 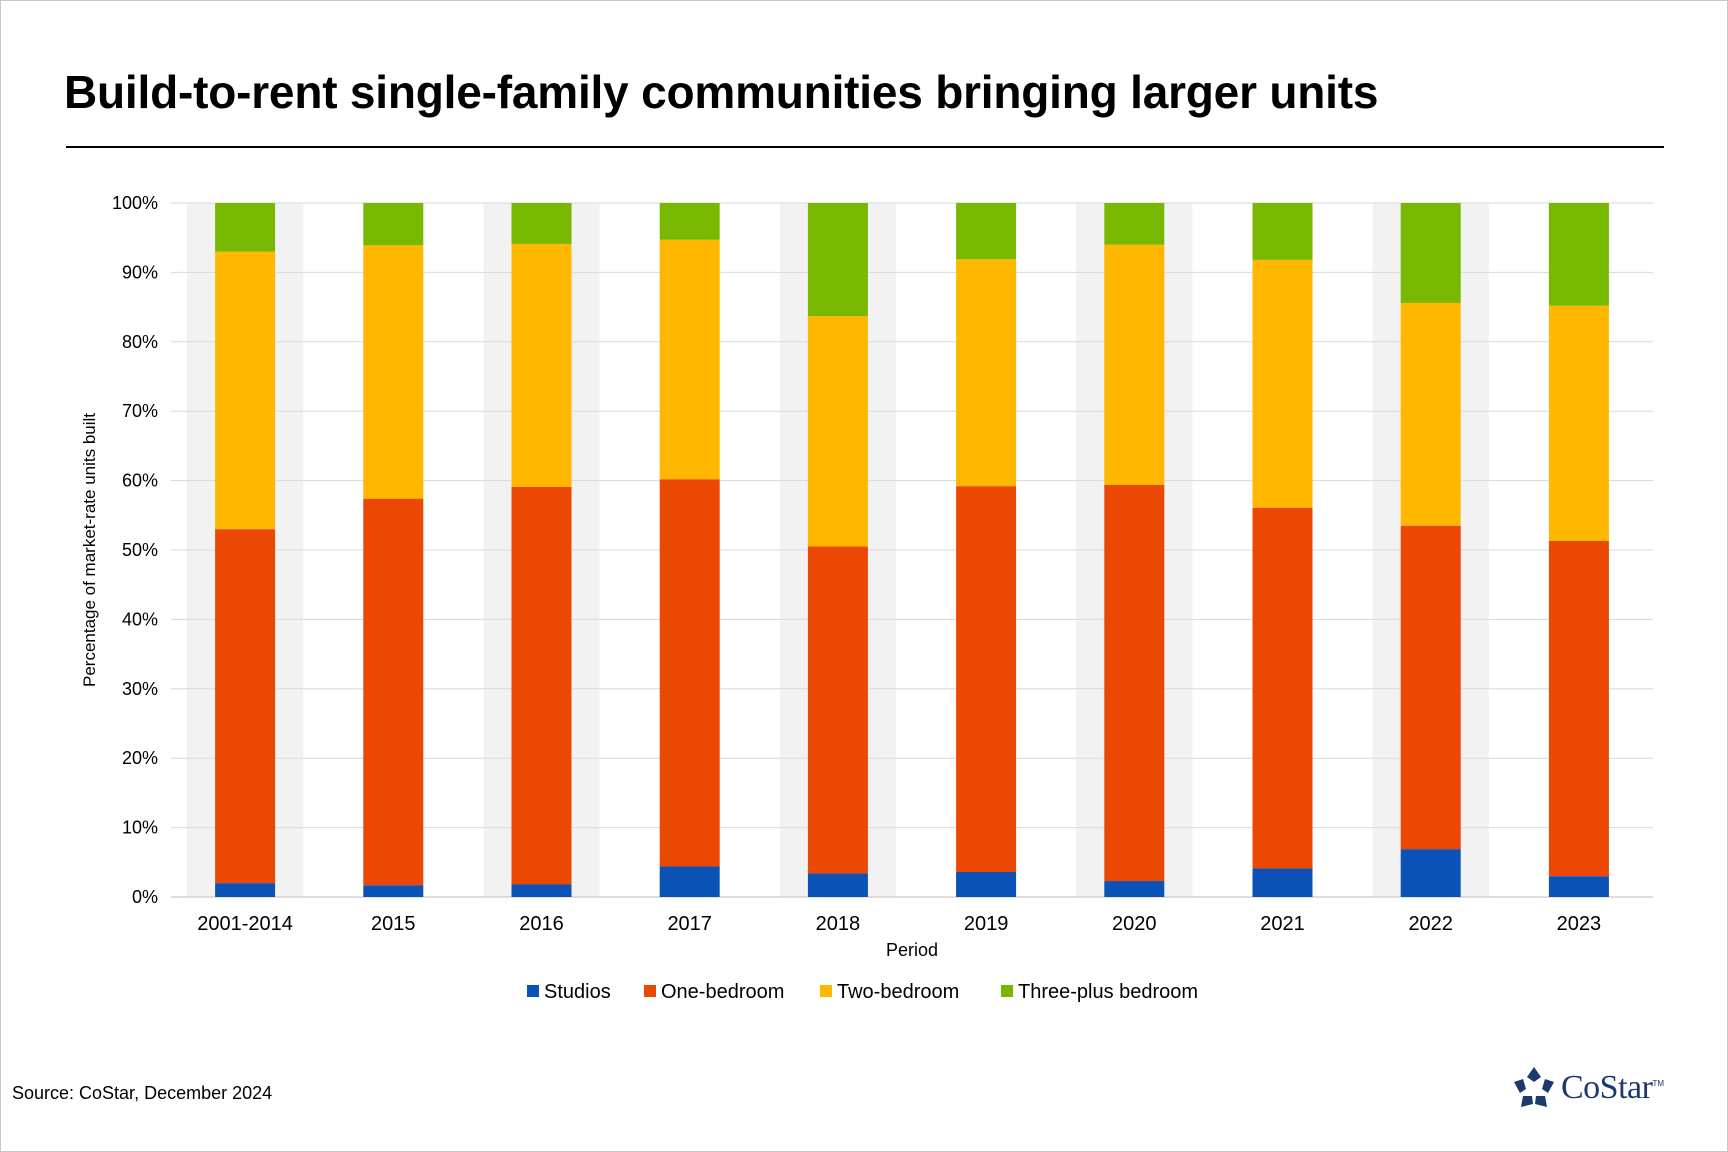 What do you see at coordinates (541, 365) in the screenshot?
I see `bar-two-bedroom-2016` at bounding box center [541, 365].